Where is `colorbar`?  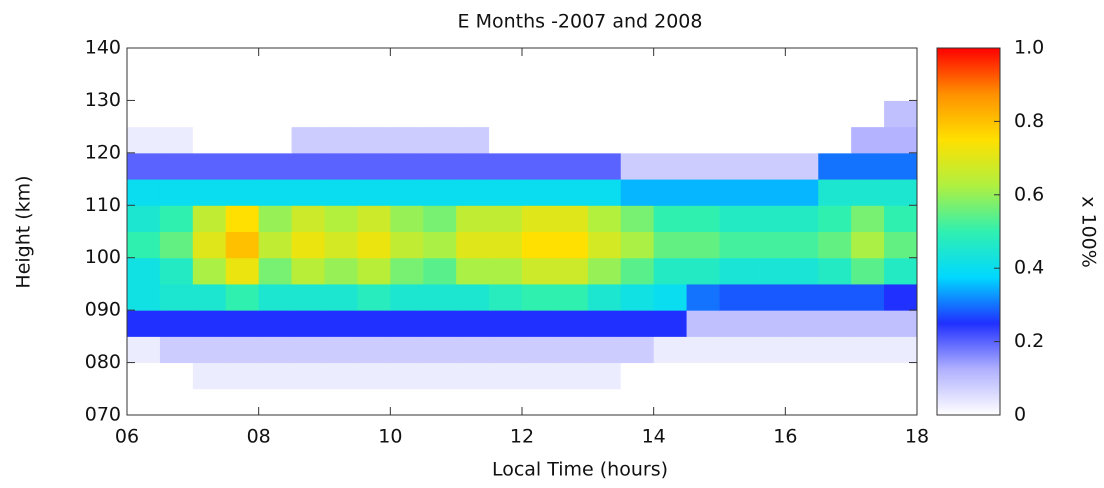 colorbar is located at coordinates (968, 231).